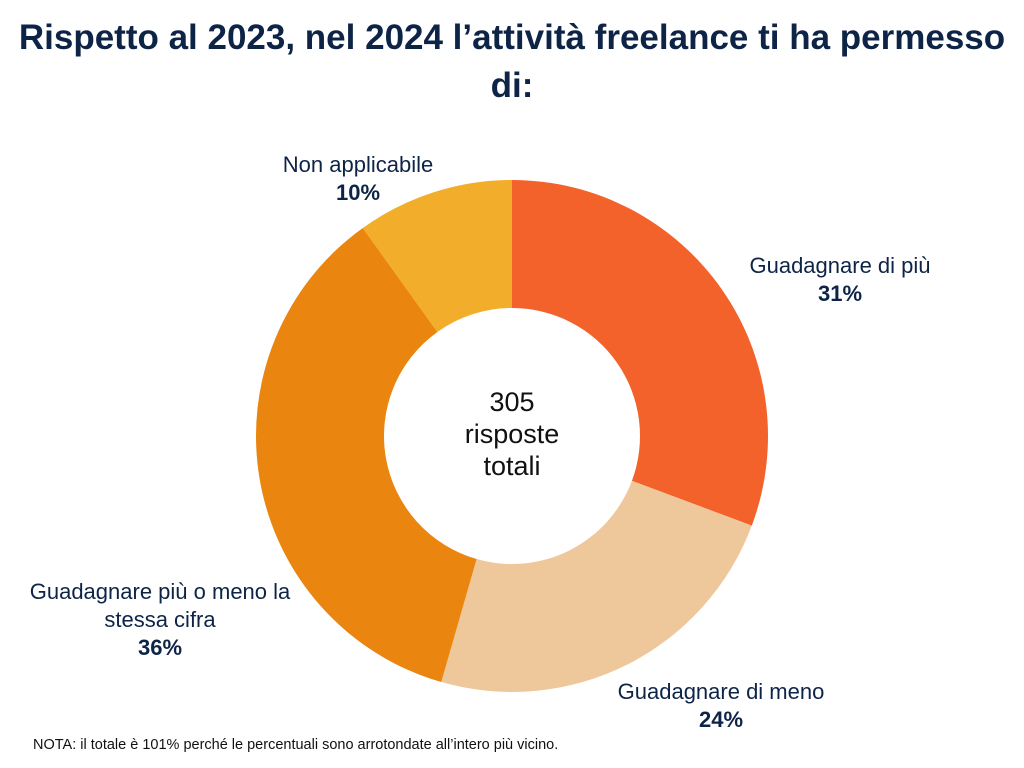 This screenshot has width=1024, height=768. I want to click on label-guadagnare-di-piu: Guadagnare di più 31%, so click(840, 280).